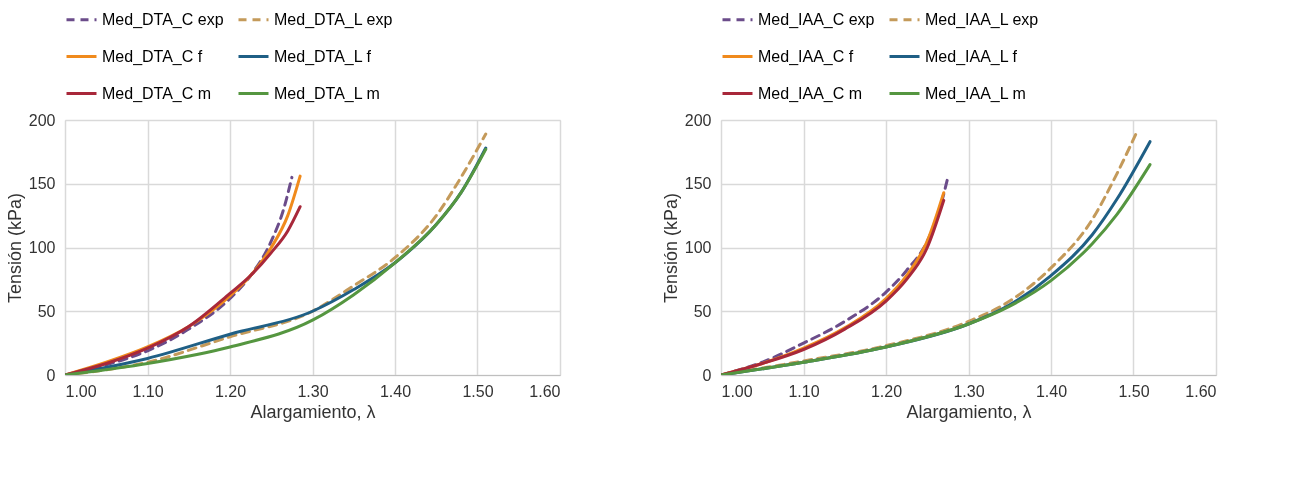 This screenshot has width=1313, height=497. Describe the element at coordinates (163, 19) in the screenshot. I see `legend-label: Med_DTA_C exp` at that location.